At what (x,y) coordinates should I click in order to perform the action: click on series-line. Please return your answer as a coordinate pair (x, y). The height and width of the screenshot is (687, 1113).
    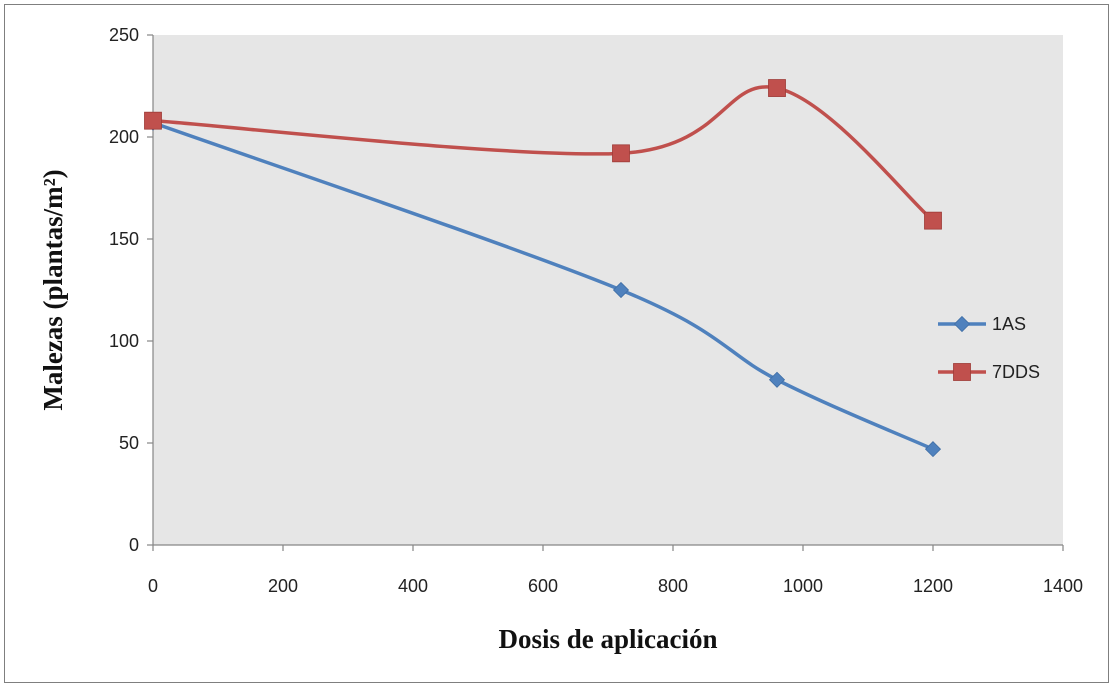
    Looking at the image, I should click on (543, 154).